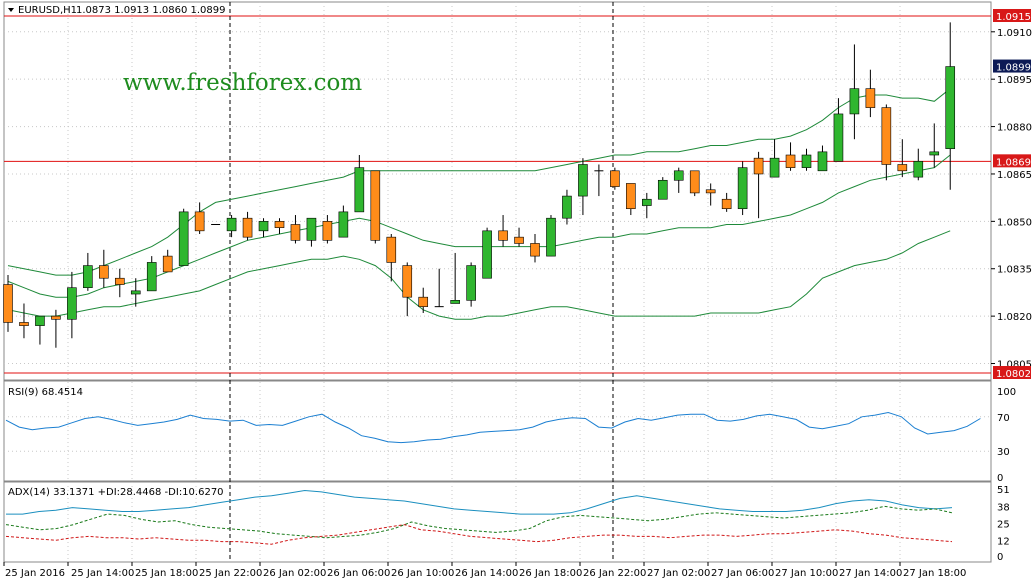  I want to click on mid-level-tag: 1.0869, so click(1013, 162).